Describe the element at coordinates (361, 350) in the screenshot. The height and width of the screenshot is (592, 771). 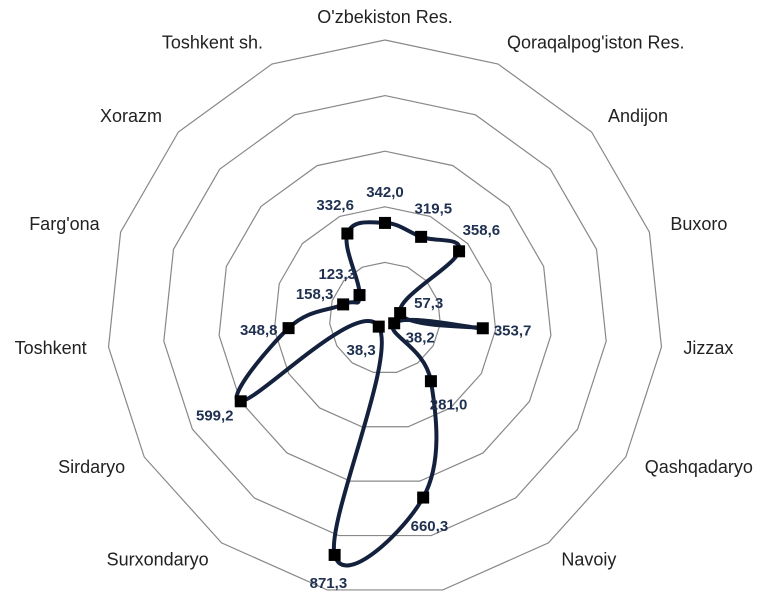
I see `value-label: 38,3` at that location.